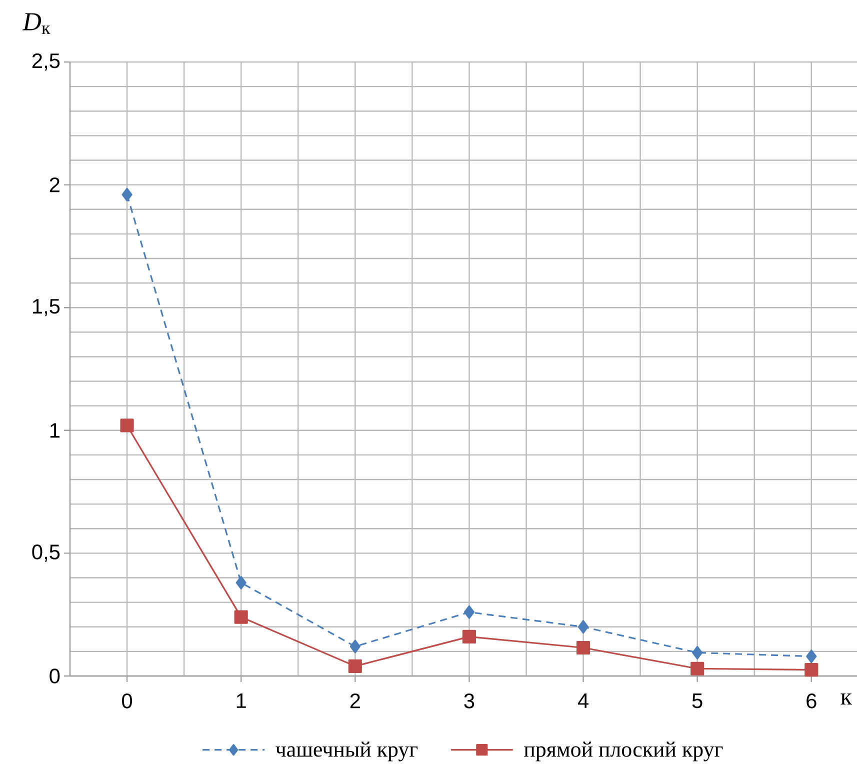  What do you see at coordinates (623, 752) in the screenshot?
I see `legend-label: прямой плоский круг` at bounding box center [623, 752].